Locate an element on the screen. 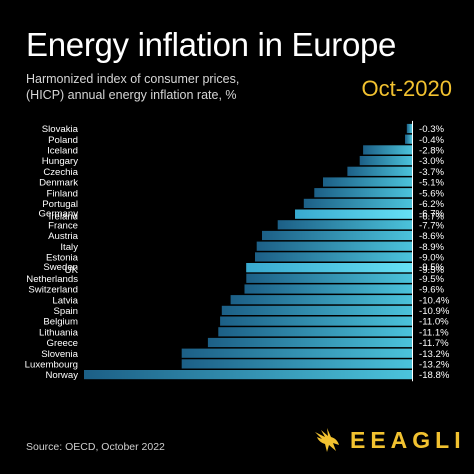 This screenshot has height=474, width=474. brand-logo: EEAGLI is located at coordinates (389, 440).